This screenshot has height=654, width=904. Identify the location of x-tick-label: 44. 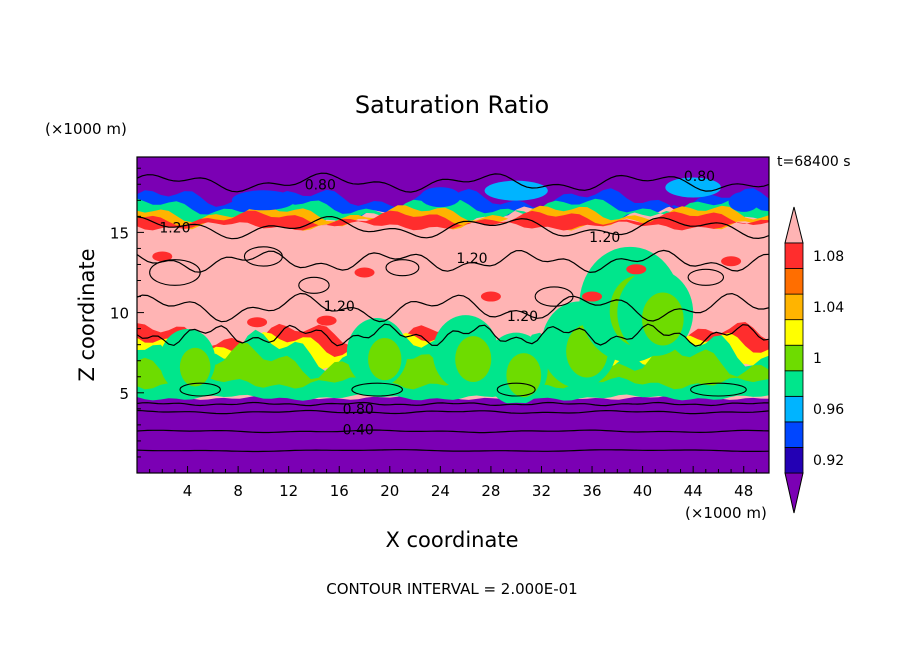
(693, 491).